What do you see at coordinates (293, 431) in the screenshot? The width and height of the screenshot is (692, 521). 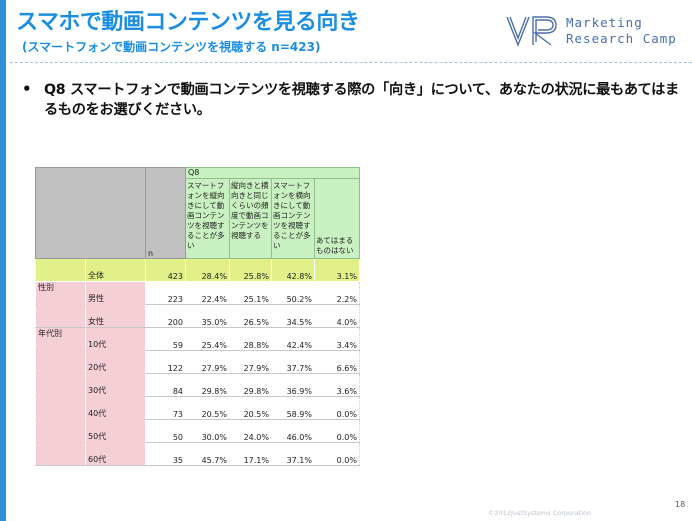 I see `cell-value: 46.0%` at bounding box center [293, 431].